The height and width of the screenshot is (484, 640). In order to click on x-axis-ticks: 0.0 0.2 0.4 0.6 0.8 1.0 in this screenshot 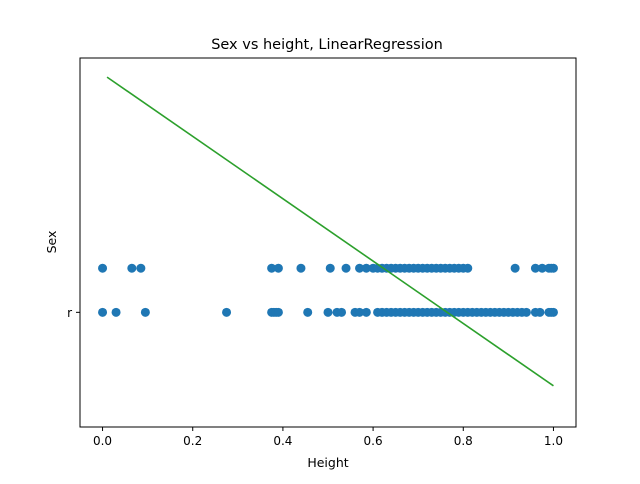, I will do `click(328, 437)`.